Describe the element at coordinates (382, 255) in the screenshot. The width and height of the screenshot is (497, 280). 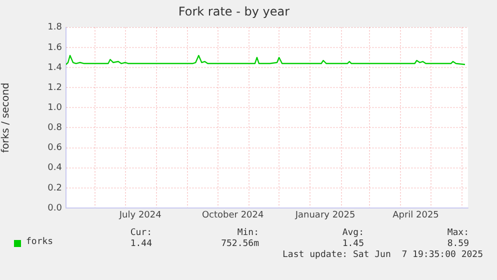
I see `text: Last update: Sat Jun 7 19:35:00 2025` at that location.